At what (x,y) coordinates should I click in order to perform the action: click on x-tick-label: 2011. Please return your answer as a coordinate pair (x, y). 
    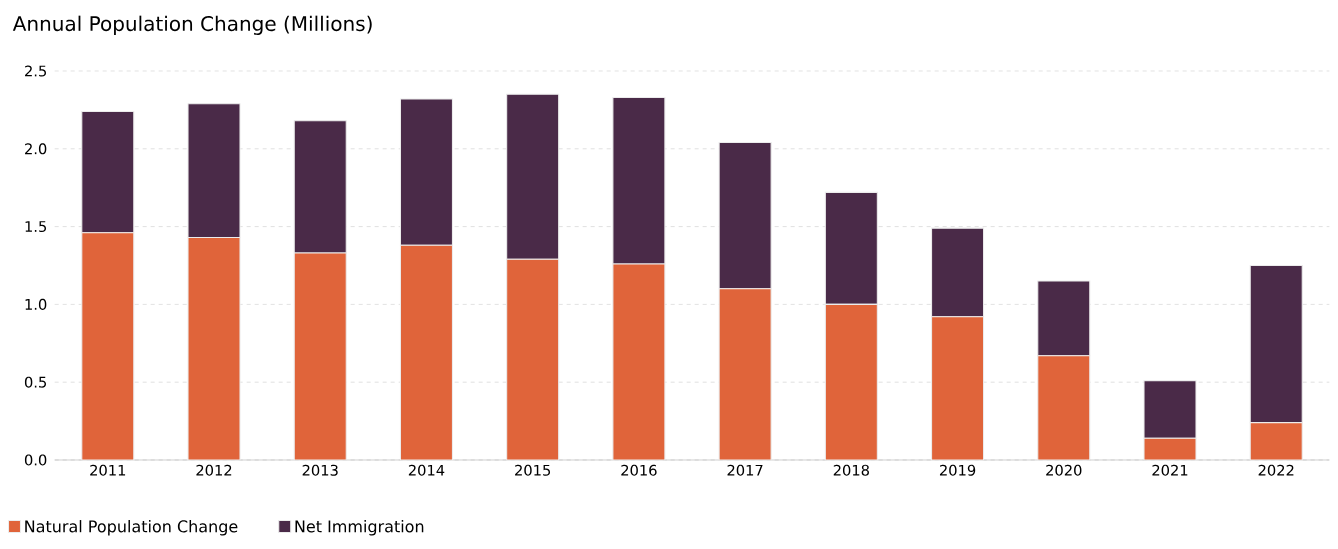
    Looking at the image, I should click on (108, 470).